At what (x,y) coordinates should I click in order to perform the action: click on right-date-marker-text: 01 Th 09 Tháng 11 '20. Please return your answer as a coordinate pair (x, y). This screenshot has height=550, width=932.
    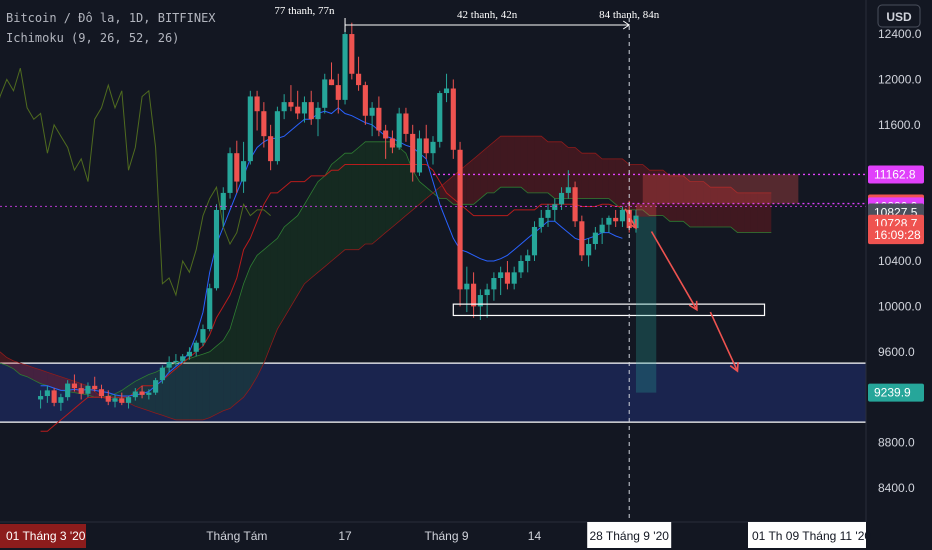
    Looking at the image, I should click on (811, 536).